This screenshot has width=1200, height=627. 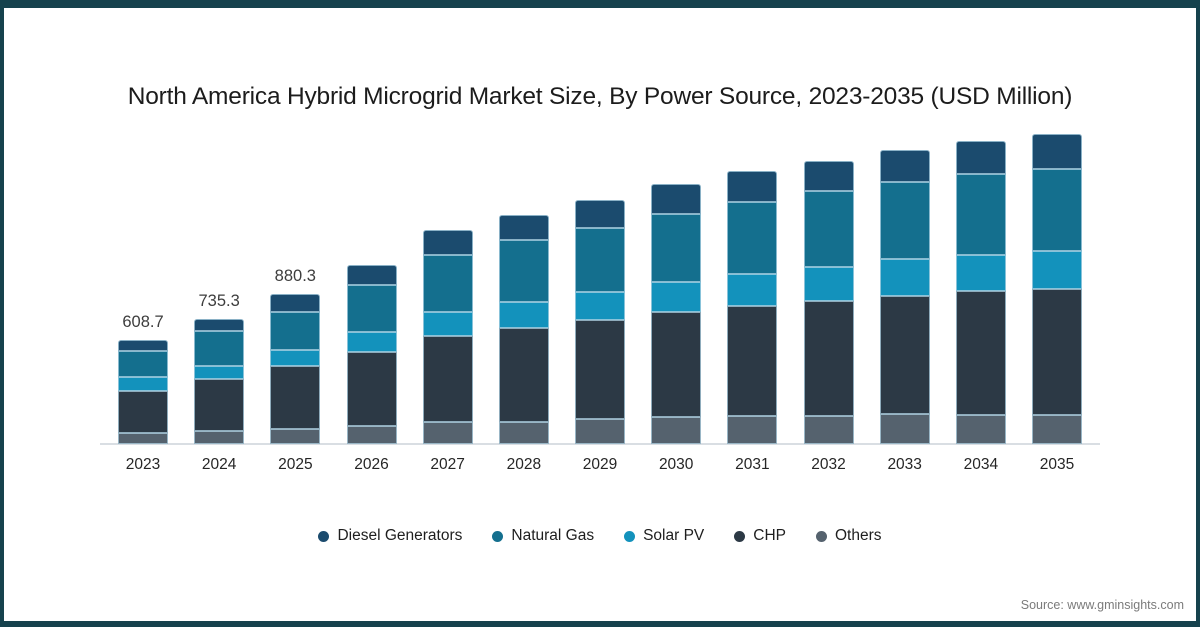 What do you see at coordinates (143, 464) in the screenshot?
I see `x-axis-label-2023: 2023` at bounding box center [143, 464].